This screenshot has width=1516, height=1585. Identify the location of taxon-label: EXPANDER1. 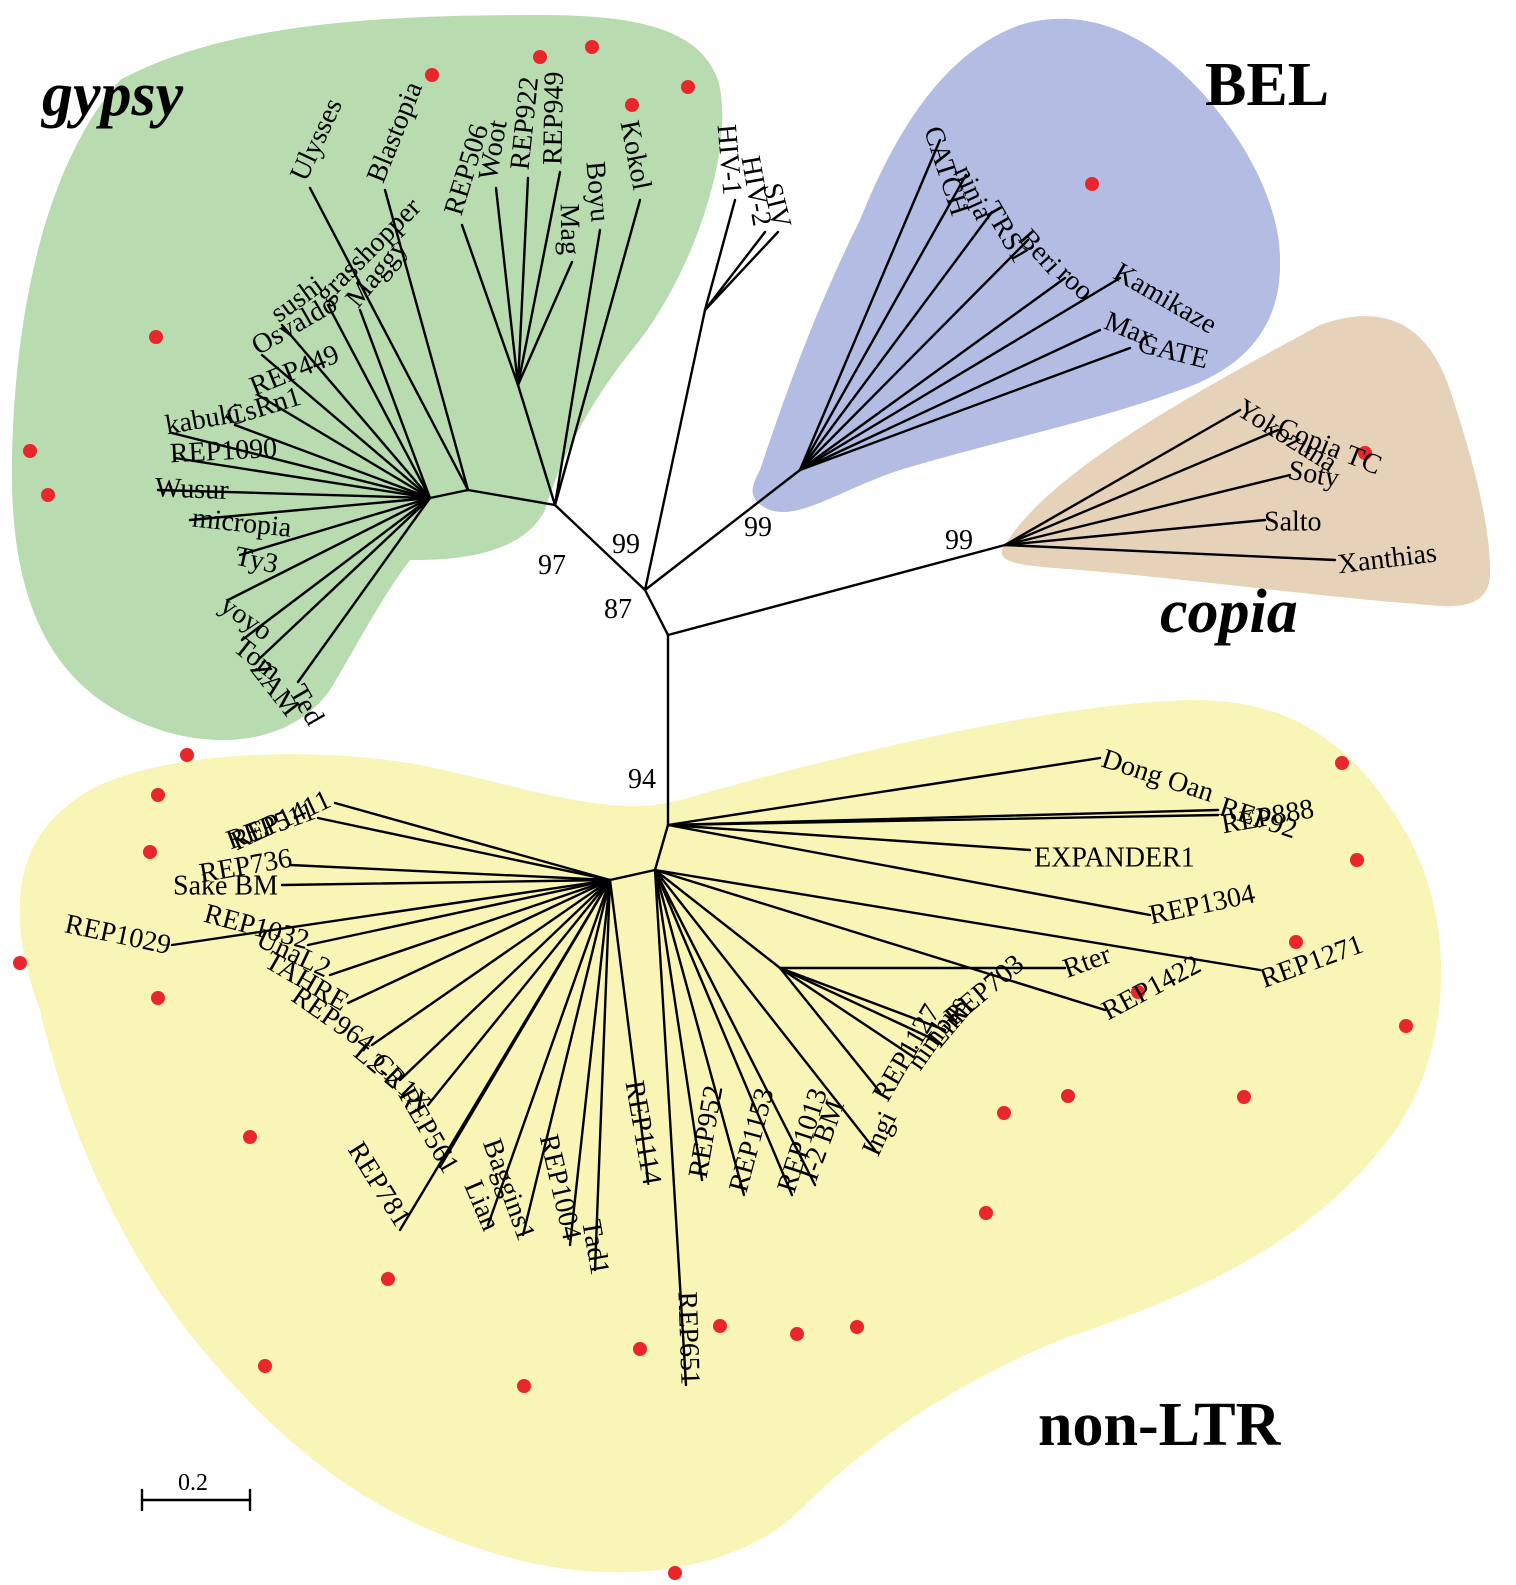
(1114, 857).